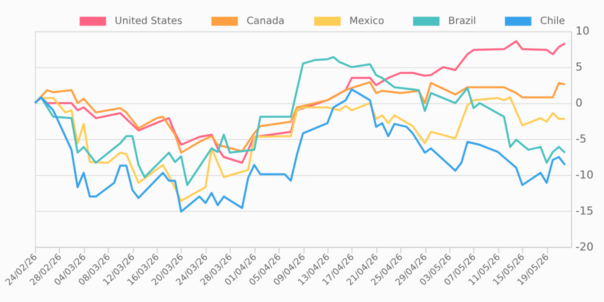  What do you see at coordinates (366, 22) in the screenshot?
I see `legend-label: Mexico` at bounding box center [366, 22].